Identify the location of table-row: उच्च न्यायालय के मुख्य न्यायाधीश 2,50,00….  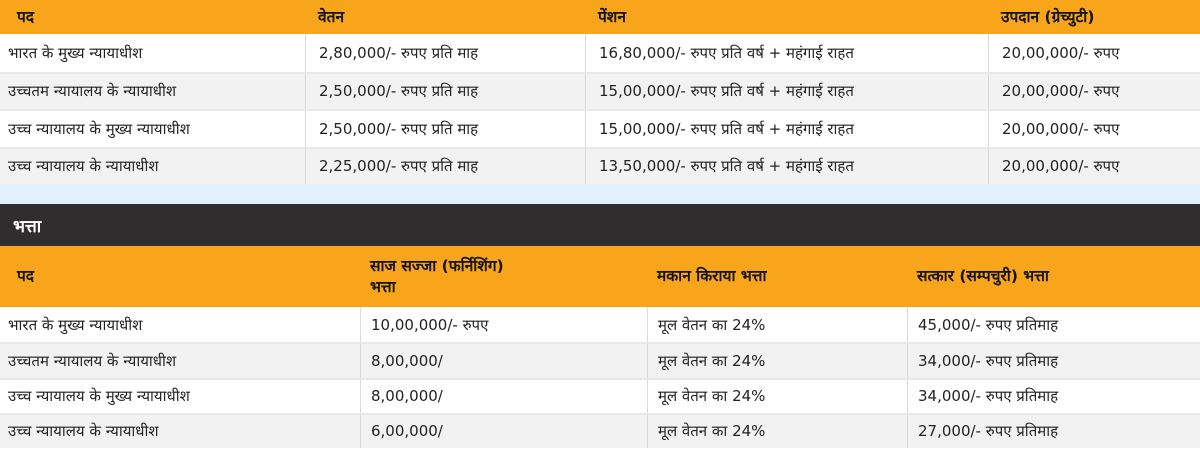
(600, 128).